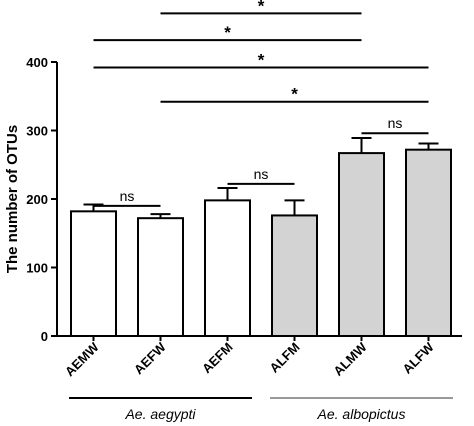 The width and height of the screenshot is (474, 426). I want to click on y-tick-label: 200, so click(37, 199).